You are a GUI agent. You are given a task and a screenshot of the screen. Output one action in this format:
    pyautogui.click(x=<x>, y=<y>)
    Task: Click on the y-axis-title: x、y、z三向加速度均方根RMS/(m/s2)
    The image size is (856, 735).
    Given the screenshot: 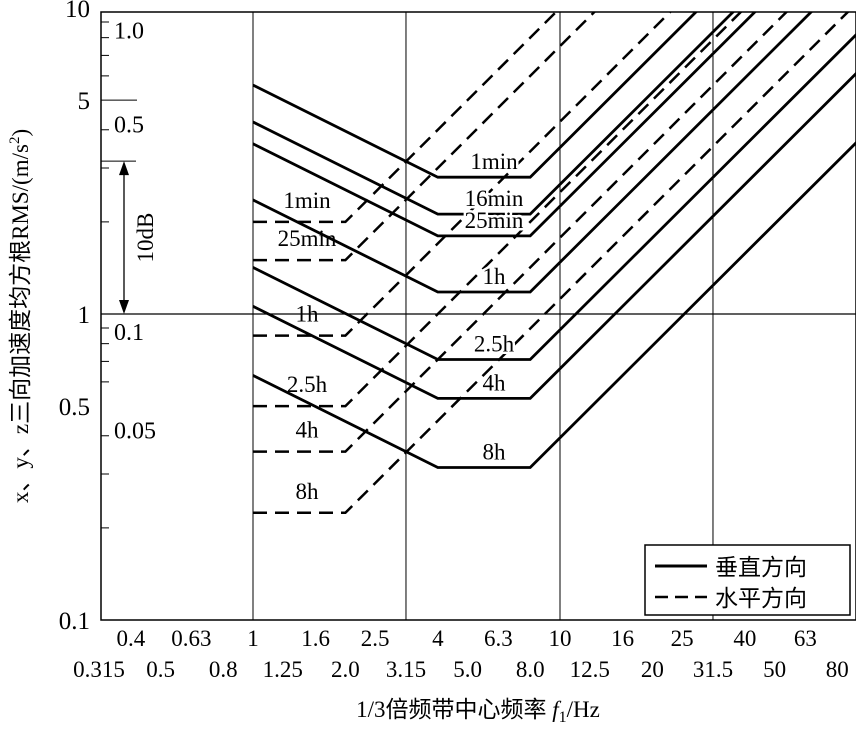 What is the action you would take?
    pyautogui.click(x=20, y=316)
    